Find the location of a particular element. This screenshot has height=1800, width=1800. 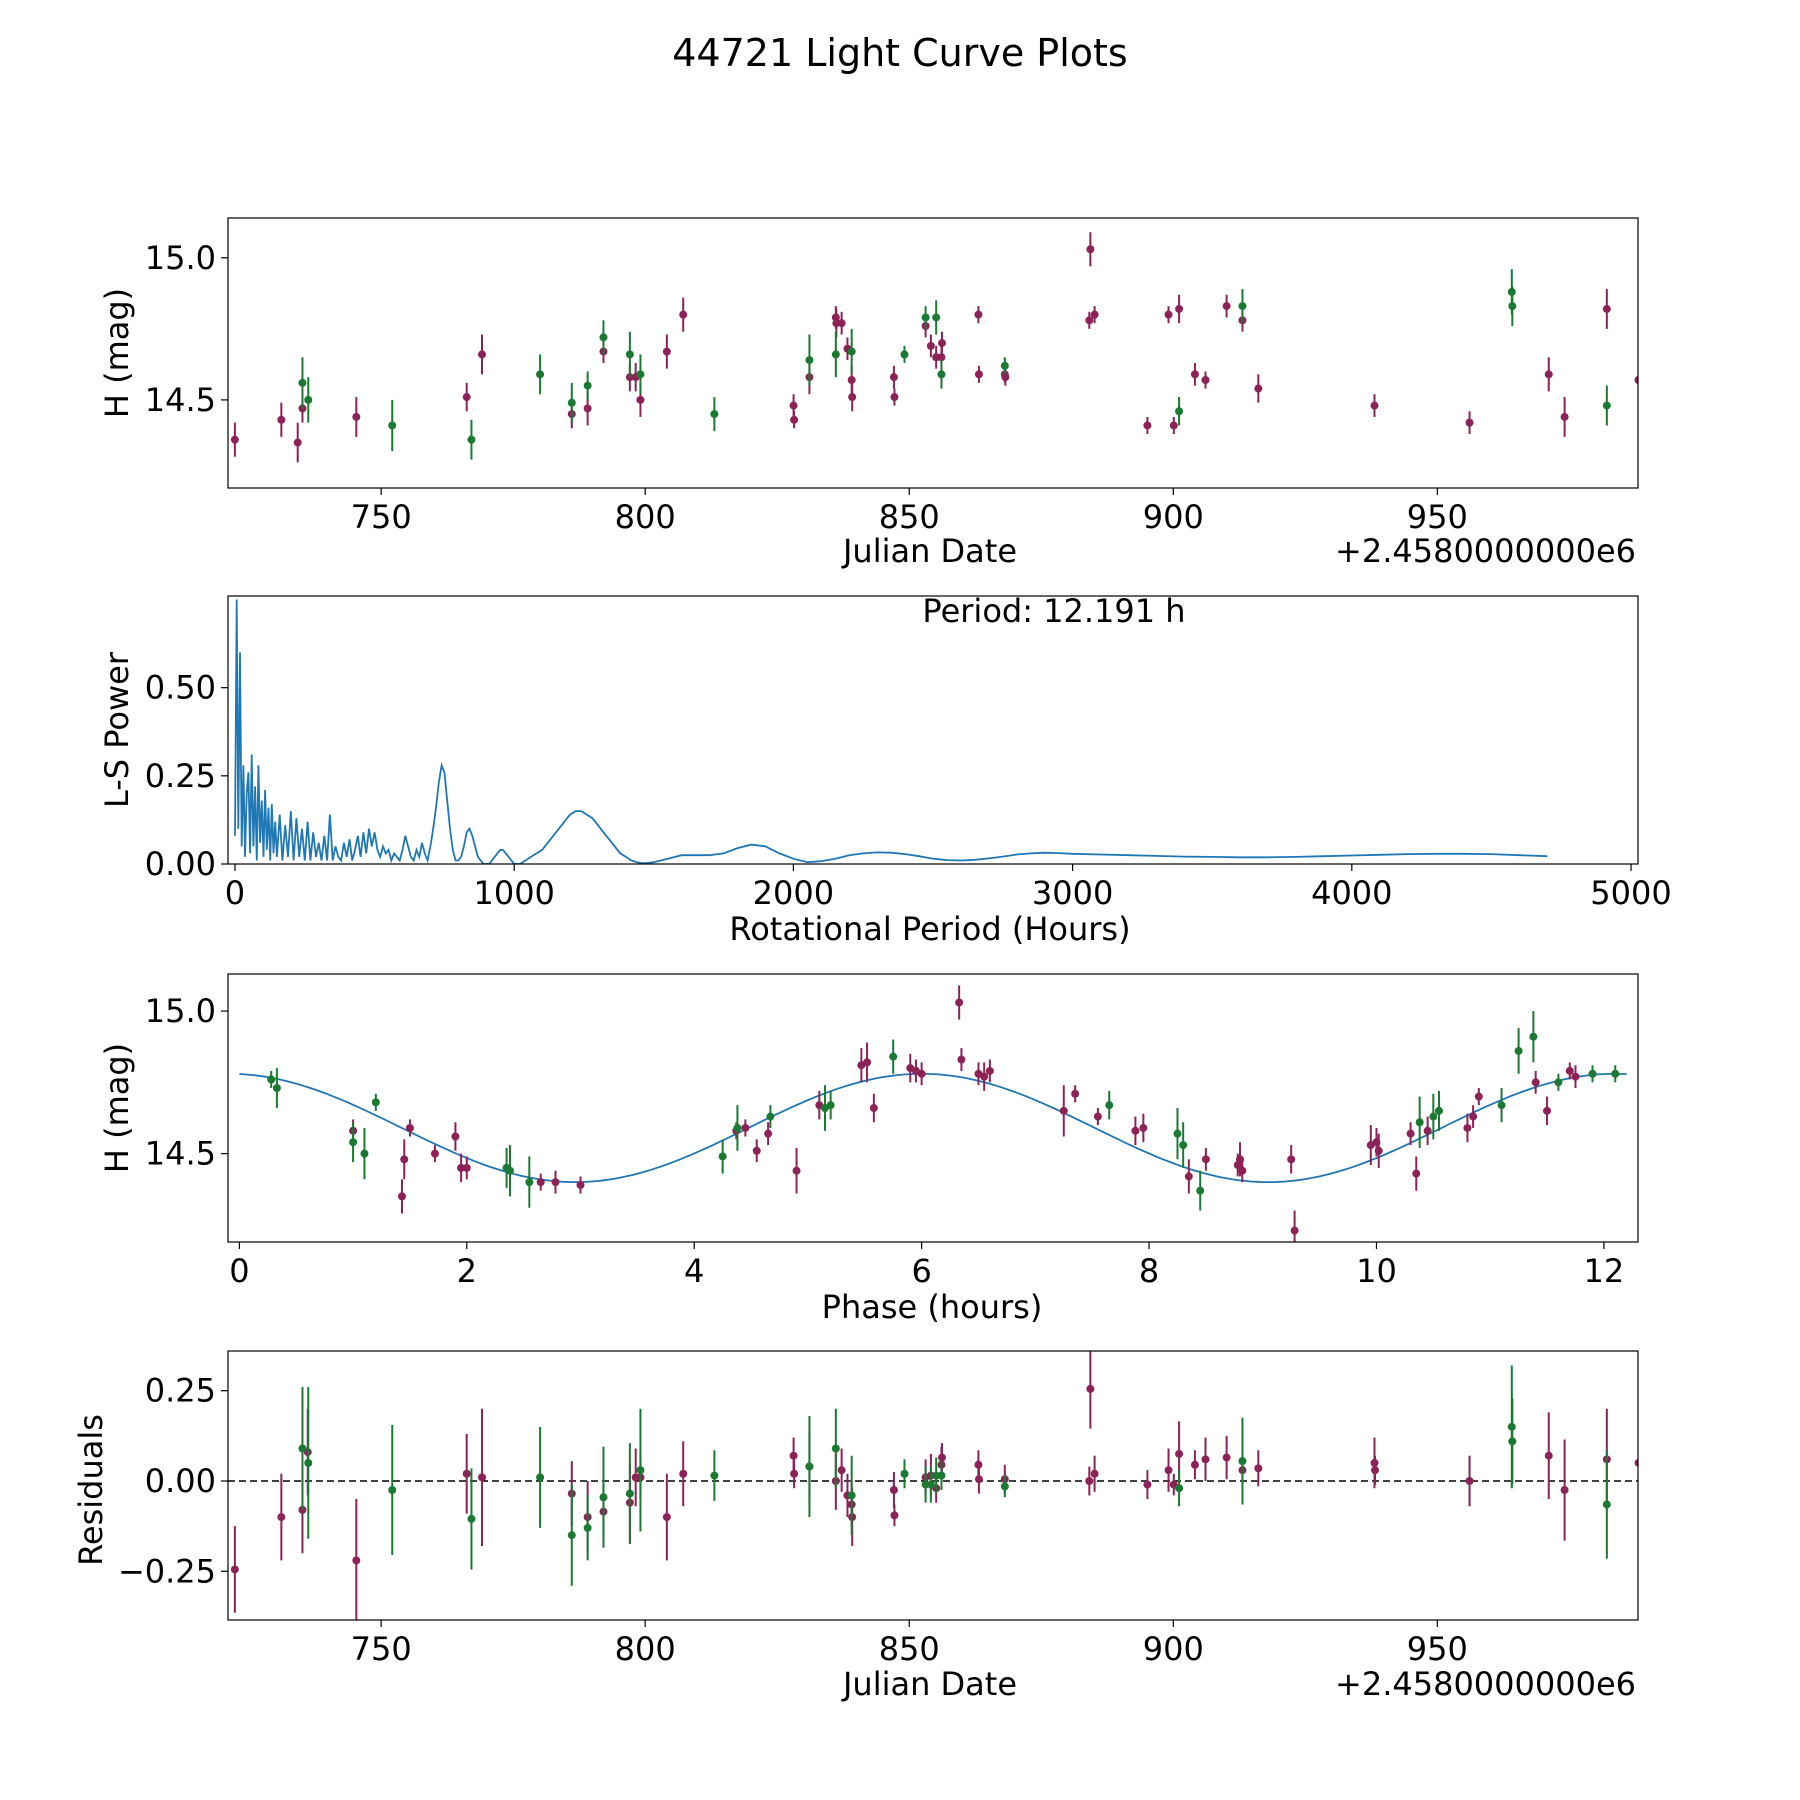

residuals-y-label: Residuals is located at coordinates (91, 1490).